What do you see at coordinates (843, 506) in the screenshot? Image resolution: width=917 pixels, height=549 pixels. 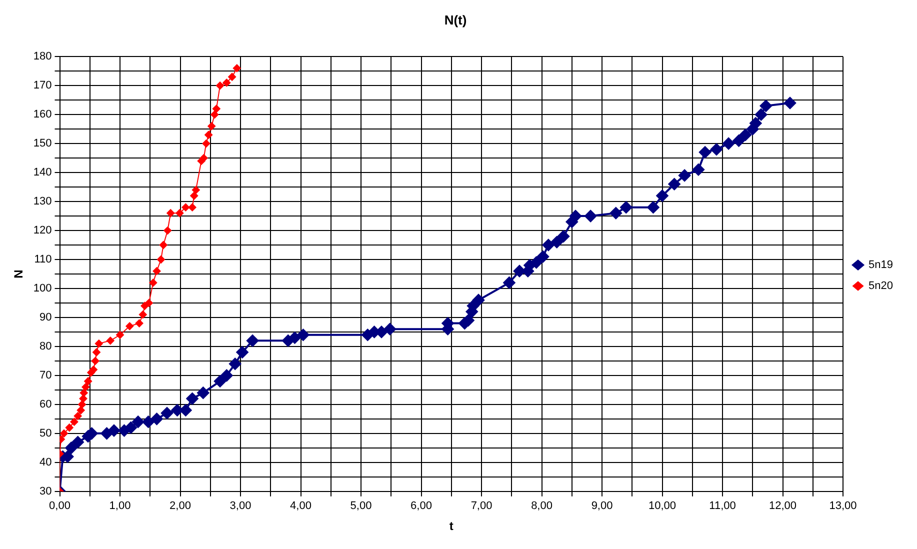 I see `x-tick-label: 13,00` at bounding box center [843, 506].